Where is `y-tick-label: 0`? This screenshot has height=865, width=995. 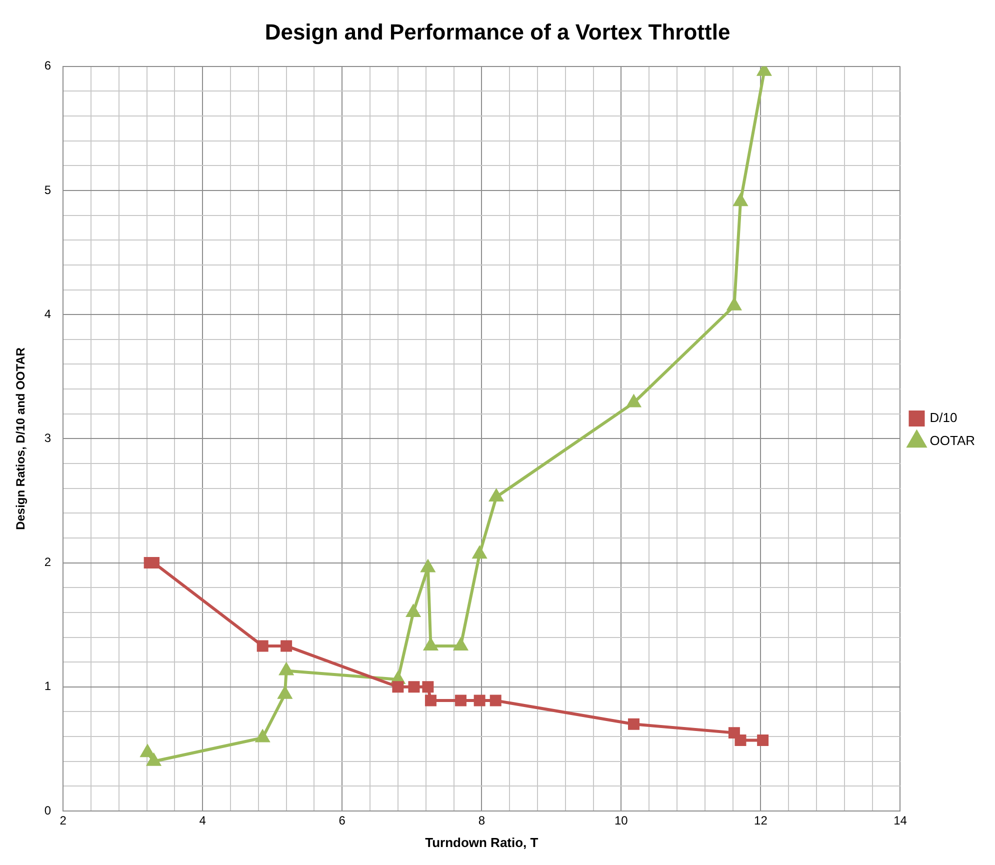 y-tick-label: 0 is located at coordinates (48, 810).